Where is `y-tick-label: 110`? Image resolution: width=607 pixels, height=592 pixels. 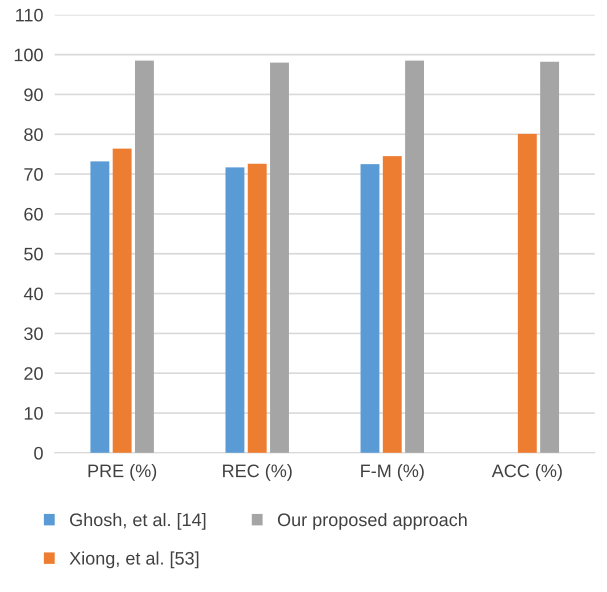 y-tick-label: 110 is located at coordinates (29, 15).